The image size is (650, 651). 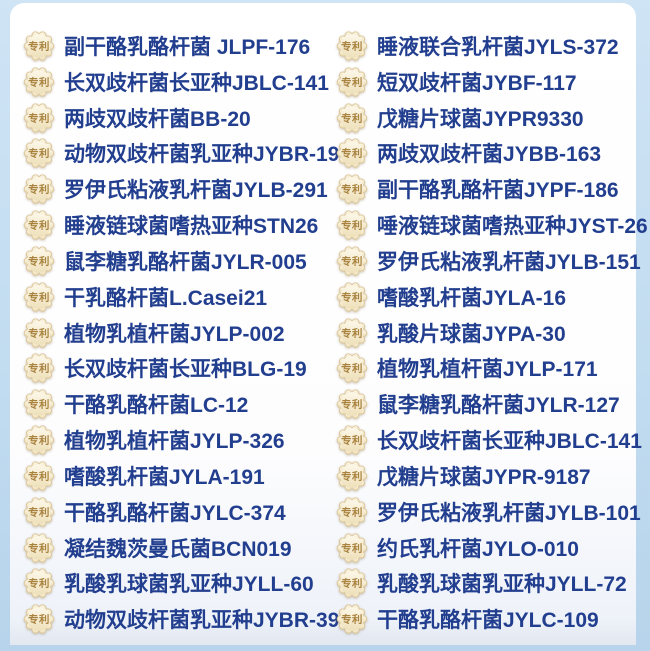 I want to click on strain-label: 嗜酸乳杆菌JYLA-16, so click(x=472, y=298).